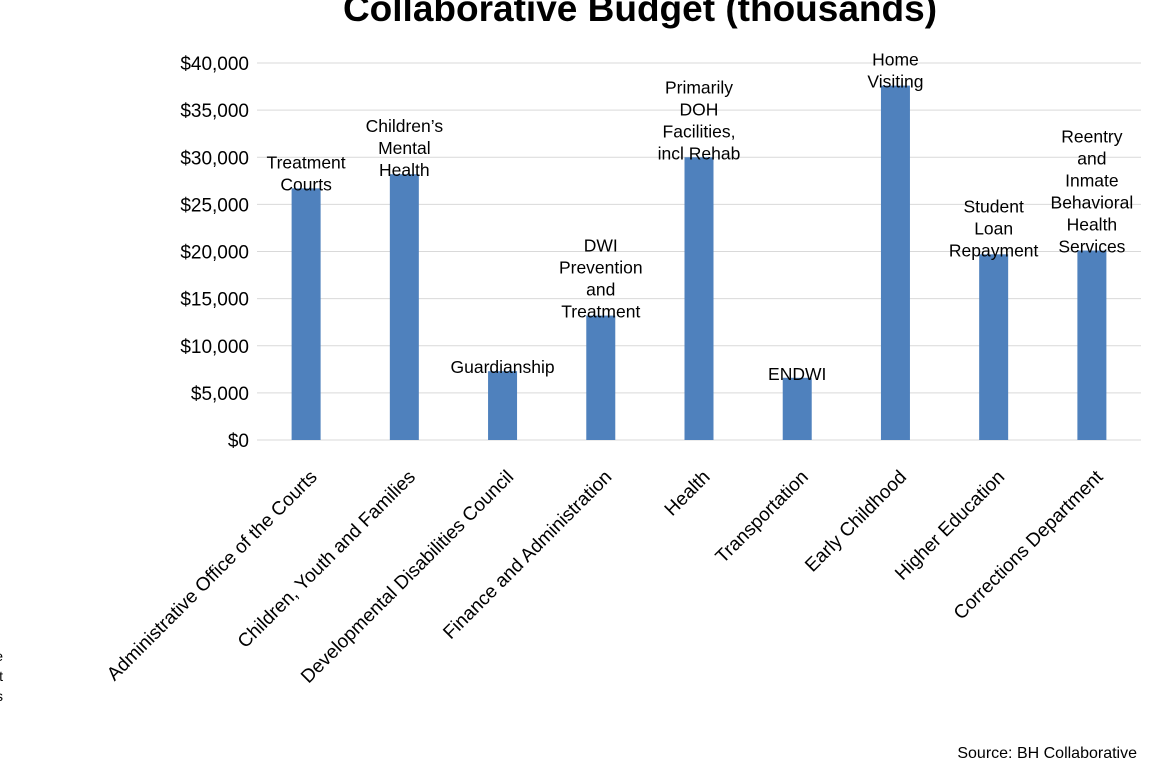 The width and height of the screenshot is (1174, 771). Describe the element at coordinates (214, 111) in the screenshot. I see `y-tick-label: $35,000` at that location.